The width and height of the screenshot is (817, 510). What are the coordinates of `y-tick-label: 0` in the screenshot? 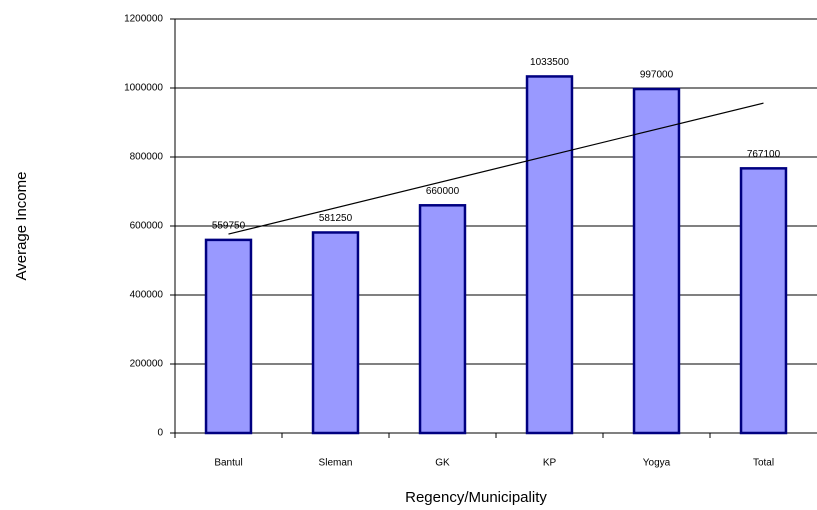 It's located at (160, 433).